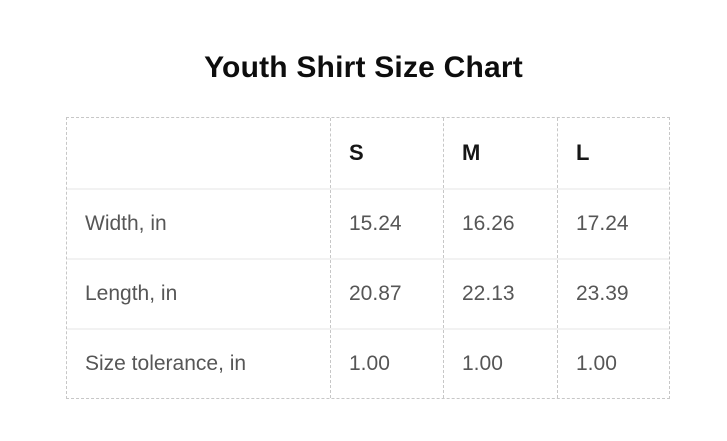 Image resolution: width=727 pixels, height=441 pixels. Describe the element at coordinates (386, 153) in the screenshot. I see `column-header-s: S` at that location.